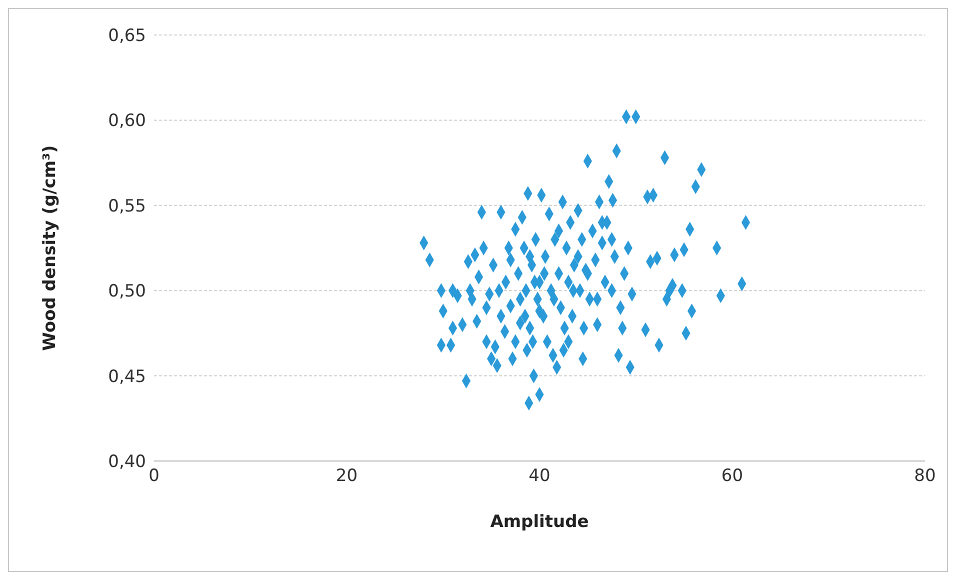 This screenshot has width=956, height=580. What do you see at coordinates (539, 522) in the screenshot?
I see `x-axis-title: Amplitude` at bounding box center [539, 522].